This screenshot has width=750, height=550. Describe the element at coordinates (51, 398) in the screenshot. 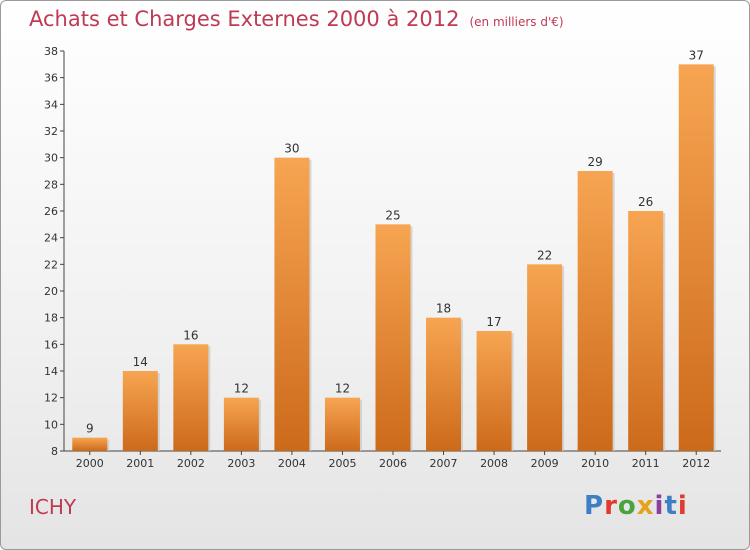

I see `y-tick-label: 12` at that location.